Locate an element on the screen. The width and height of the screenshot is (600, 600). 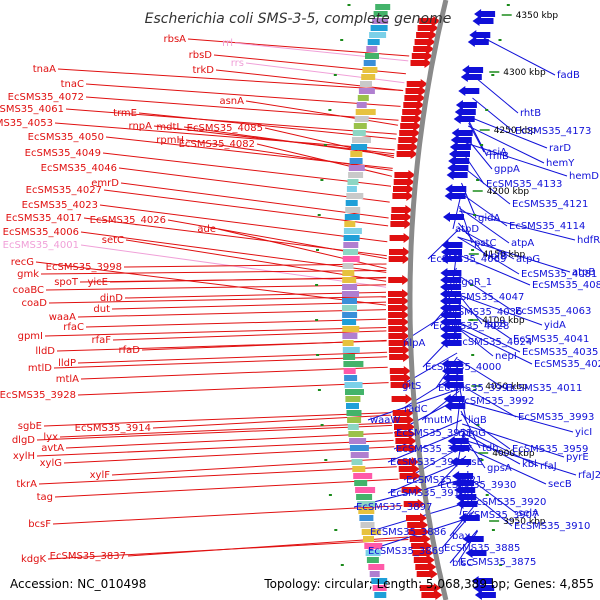
gene-label-left: EcSMS35_3928 is located at coordinates (38, 395).